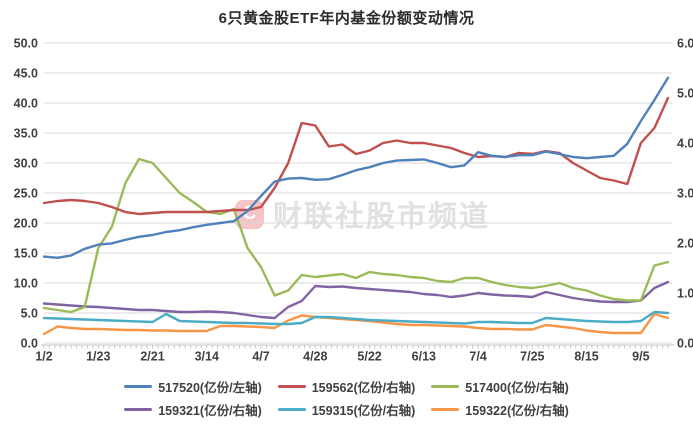 This screenshot has width=693, height=427. What do you see at coordinates (98, 357) in the screenshot?
I see `x-axis-label: 1/23` at bounding box center [98, 357].